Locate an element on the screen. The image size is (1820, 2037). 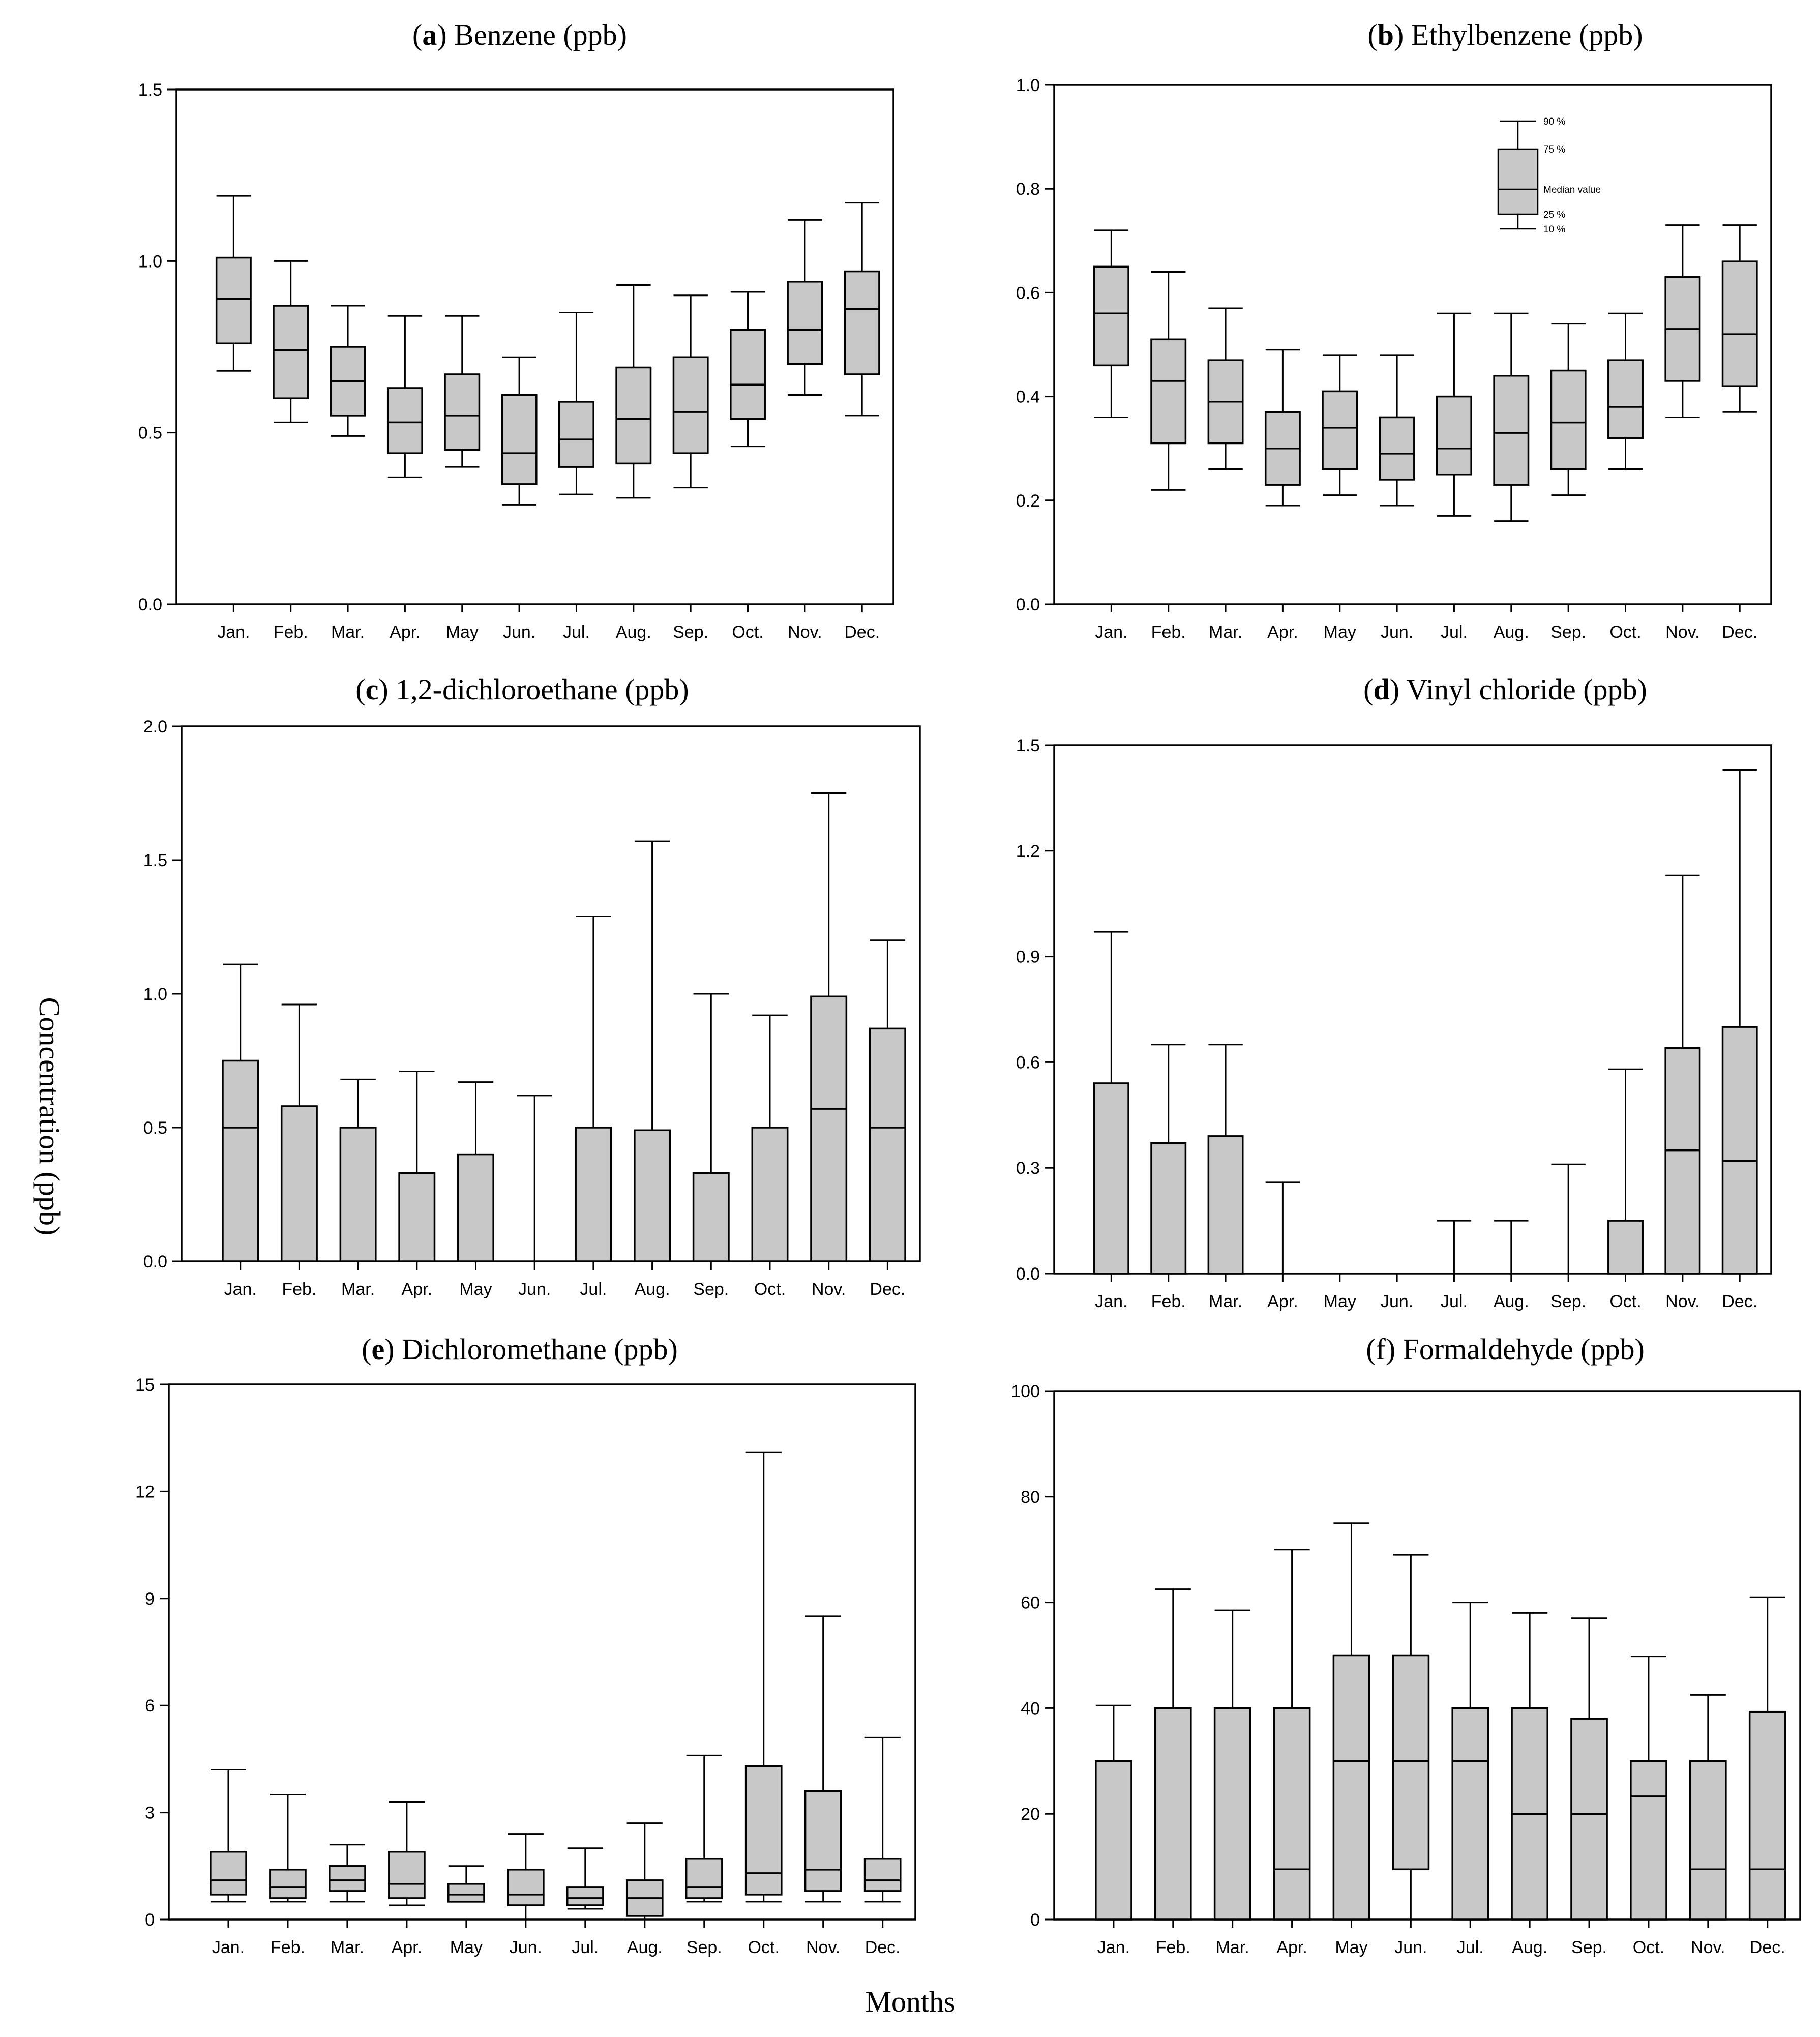
y-tick-label: 0.5 is located at coordinates (155, 1128).